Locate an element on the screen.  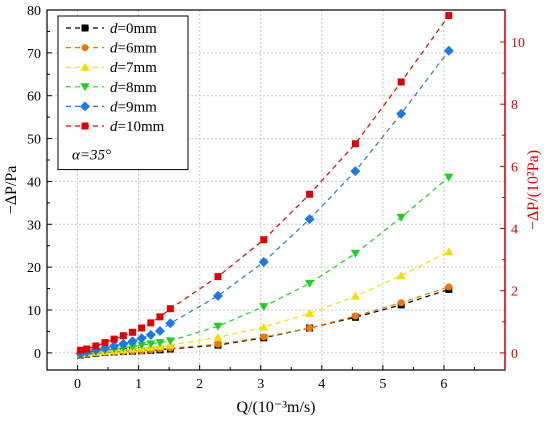
legend-label: d=10mm is located at coordinates (137, 127).